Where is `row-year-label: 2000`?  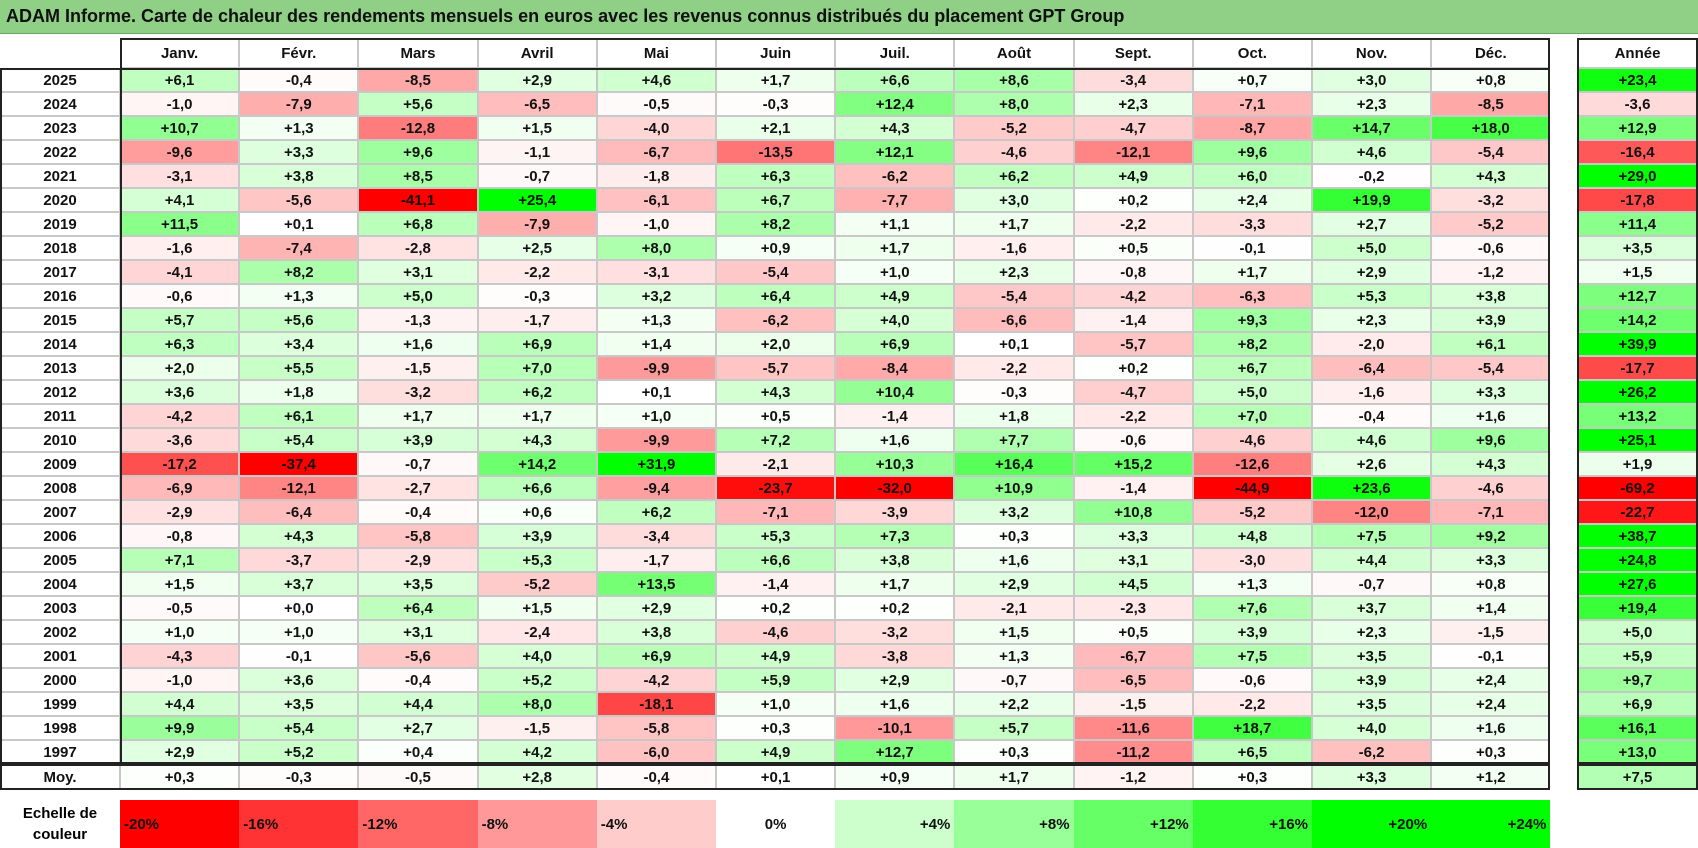 row-year-label: 2000 is located at coordinates (60, 680).